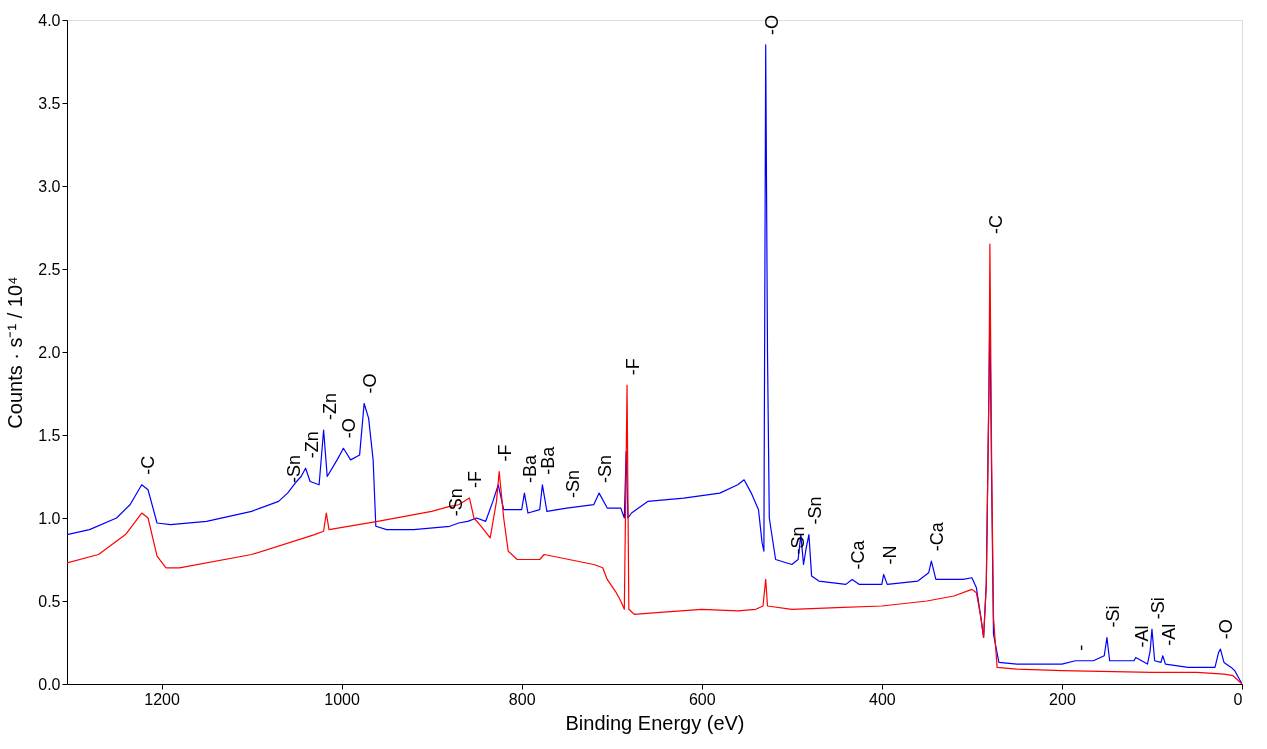 The width and height of the screenshot is (1267, 749). I want to click on y-tick-label: 4.0, so click(49, 20).